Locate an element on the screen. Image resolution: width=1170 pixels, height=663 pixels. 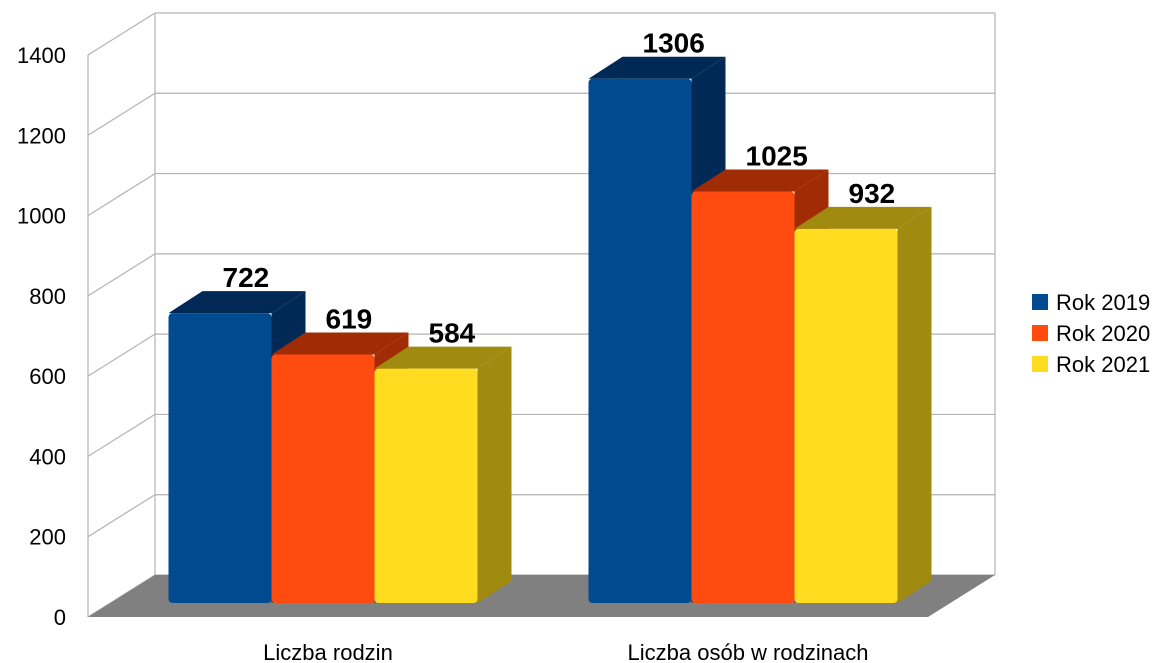
data-label: 932 is located at coordinates (872, 193).